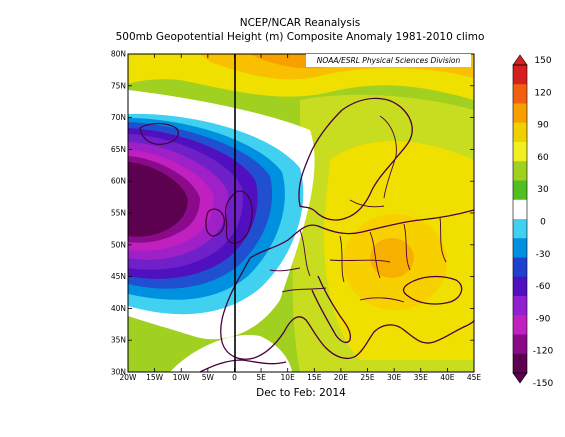  I want to click on lat-tick-label: 55N, so click(118, 213).